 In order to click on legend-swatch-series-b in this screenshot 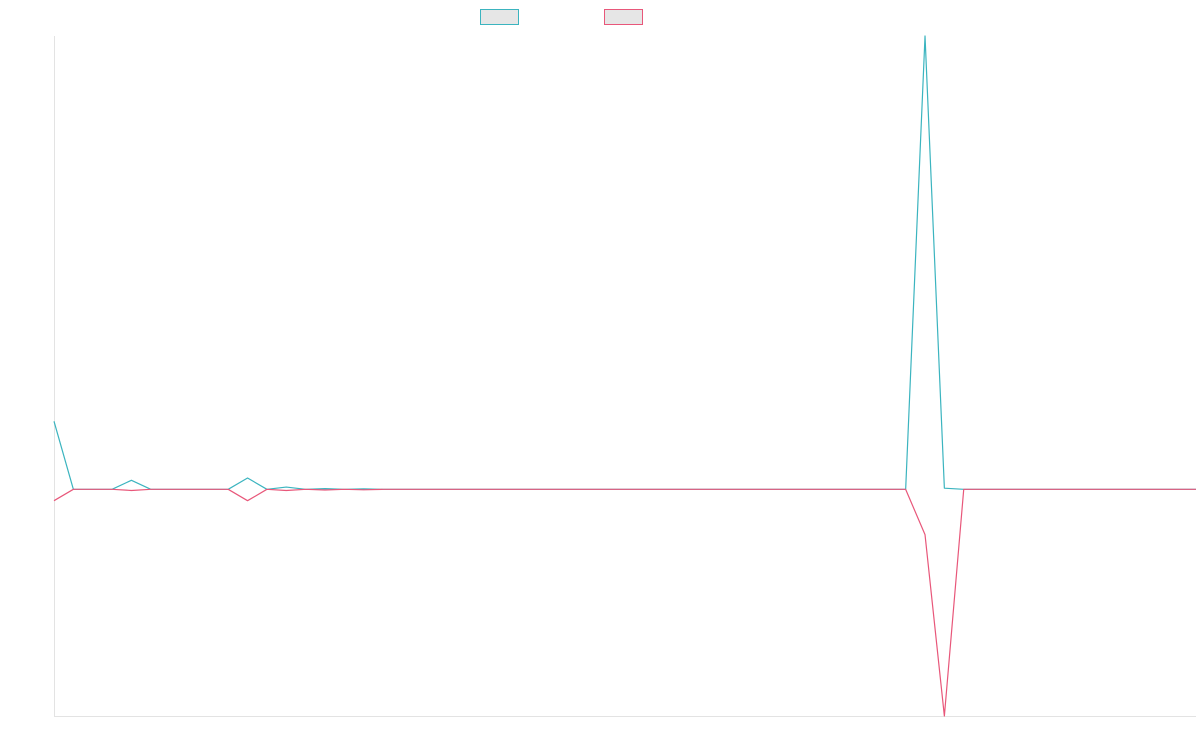, I will do `click(623, 17)`.